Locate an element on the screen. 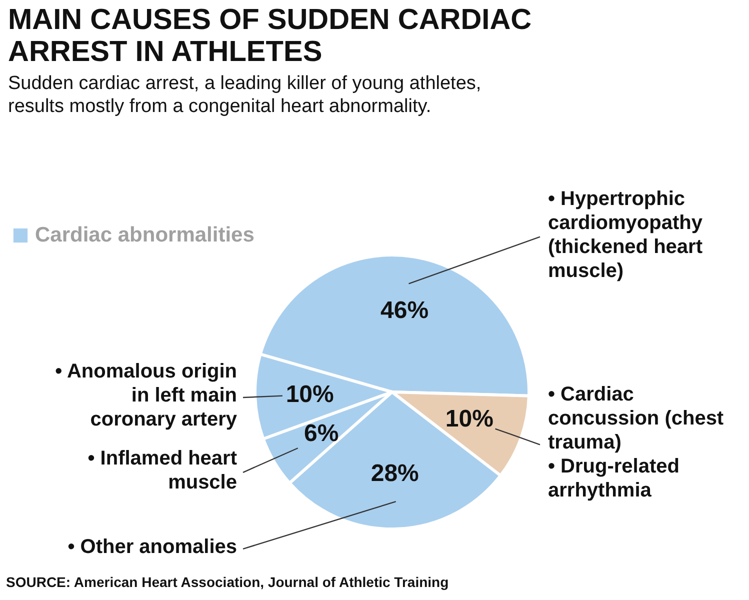 The height and width of the screenshot is (600, 749). slice-label: • Inflamed heart muscle is located at coordinates (163, 470).